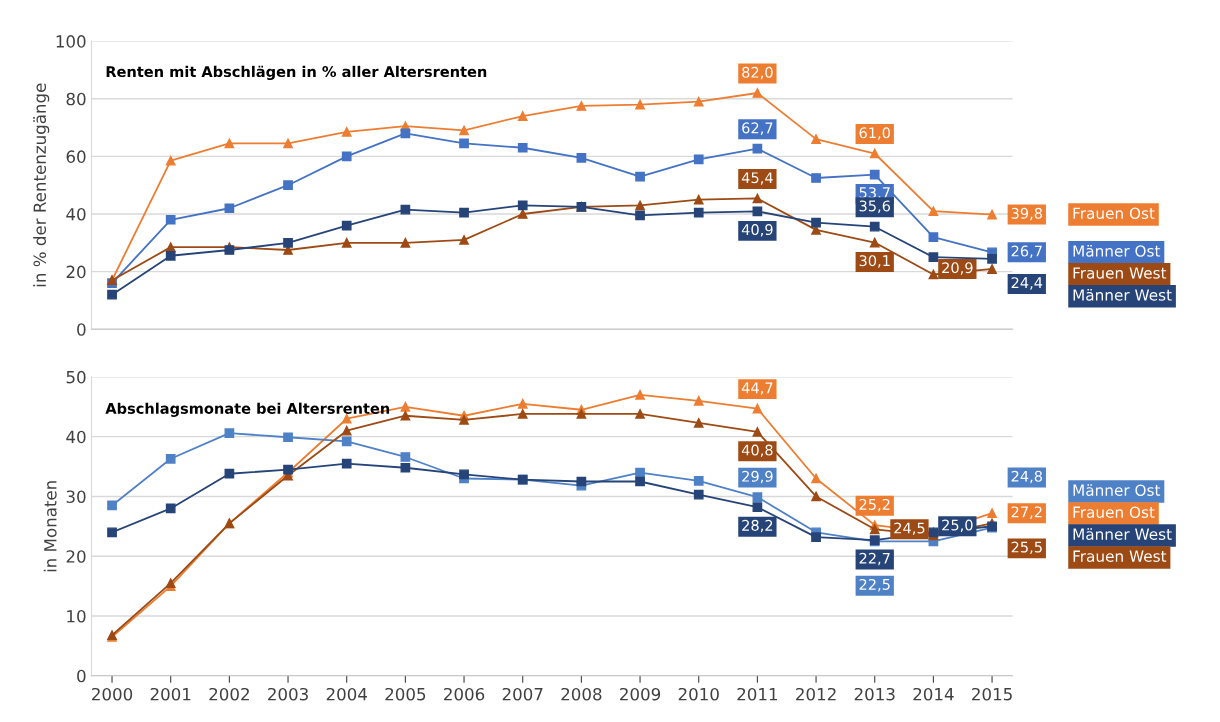 The width and height of the screenshot is (1220, 722). What do you see at coordinates (874, 505) in the screenshot?
I see `data-label: 25,2` at bounding box center [874, 505].